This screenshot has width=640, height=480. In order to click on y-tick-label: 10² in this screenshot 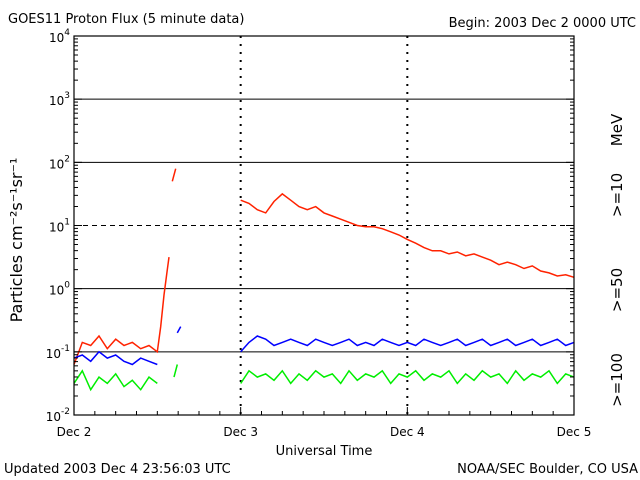, I will do `click(59, 162)`.